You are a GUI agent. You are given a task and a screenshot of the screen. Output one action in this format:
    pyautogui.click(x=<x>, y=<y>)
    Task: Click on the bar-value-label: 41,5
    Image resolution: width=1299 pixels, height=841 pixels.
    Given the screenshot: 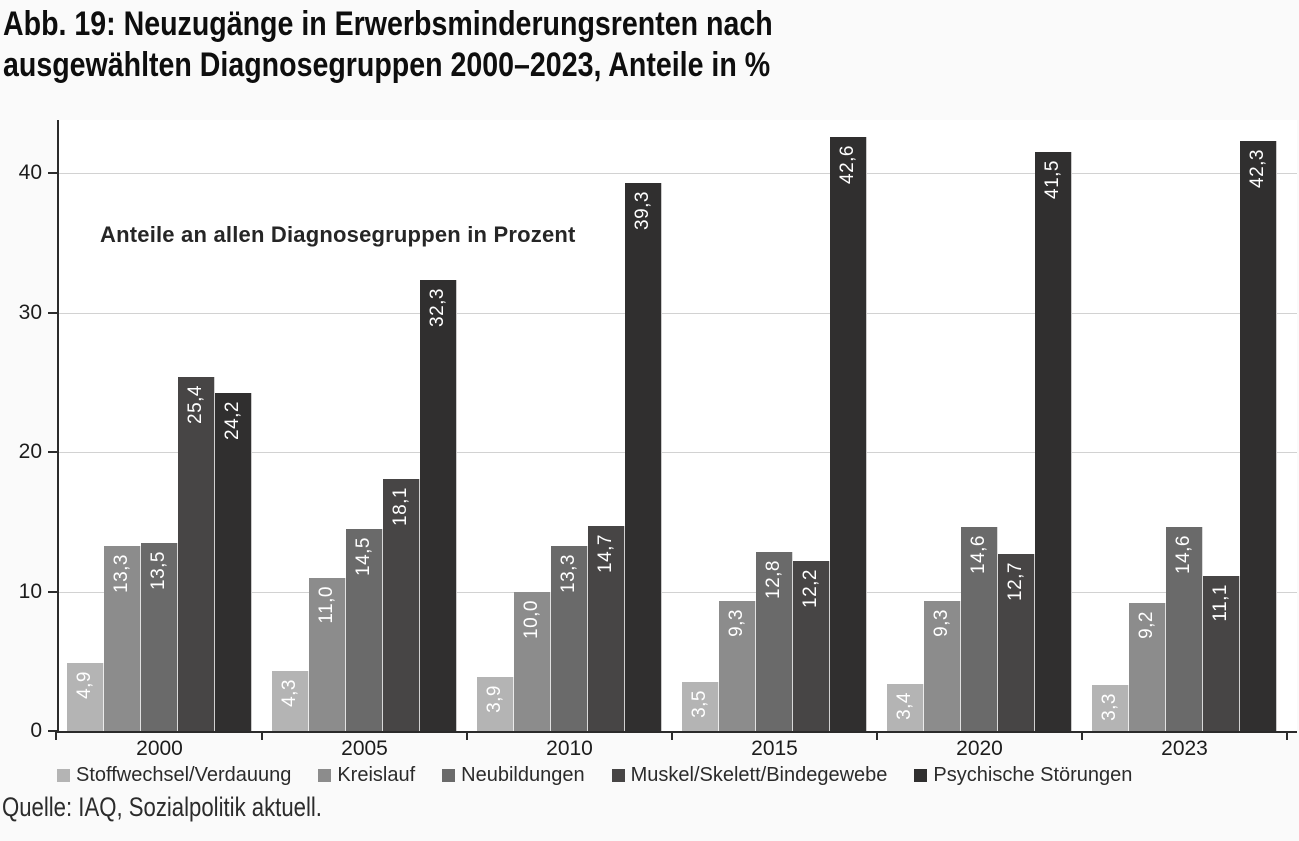 What is the action you would take?
    pyautogui.click(x=1052, y=180)
    